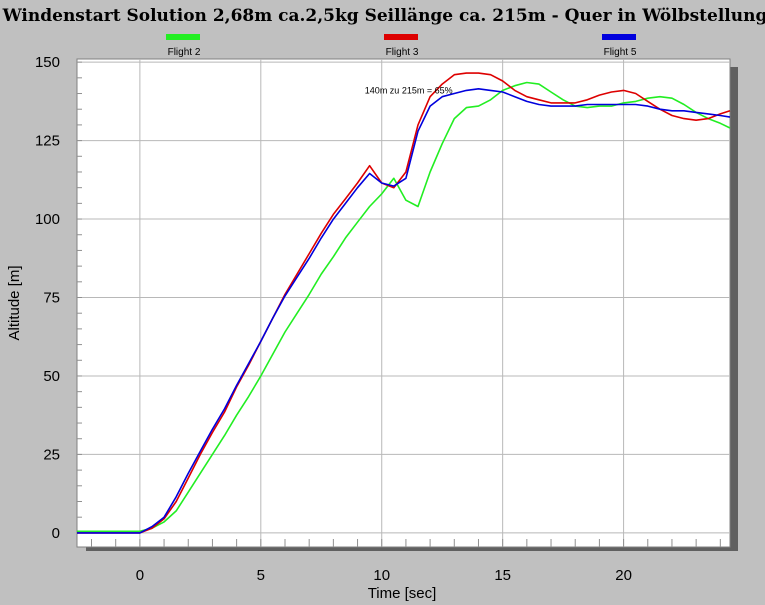 Image resolution: width=765 pixels, height=605 pixels. I want to click on legend: Flight 2 Flight 3 Flight 5, so click(401, 46).